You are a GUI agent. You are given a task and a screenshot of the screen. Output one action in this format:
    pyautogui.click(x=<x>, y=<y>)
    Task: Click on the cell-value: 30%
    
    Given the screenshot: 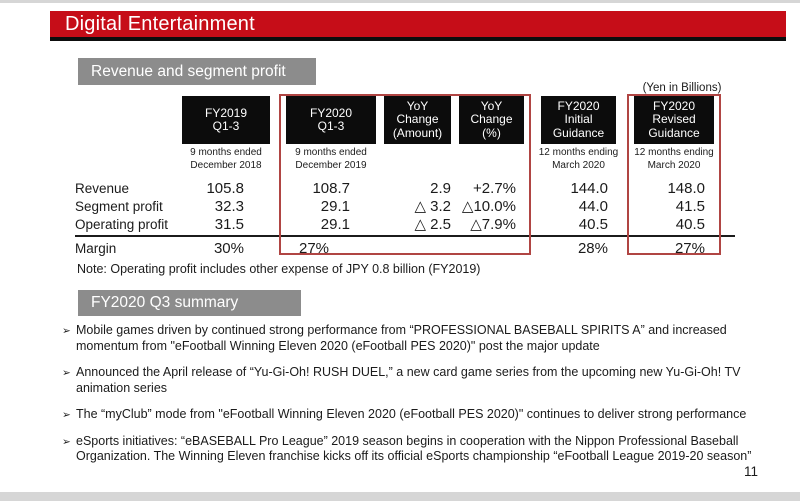 What is the action you would take?
    pyautogui.click(x=228, y=248)
    